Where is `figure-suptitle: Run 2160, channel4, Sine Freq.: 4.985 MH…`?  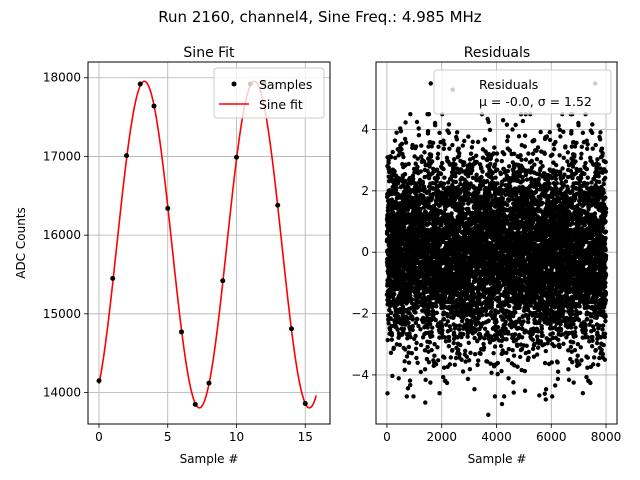 figure-suptitle: Run 2160, channel4, Sine Freq.: 4.985 MH… is located at coordinates (320, 17).